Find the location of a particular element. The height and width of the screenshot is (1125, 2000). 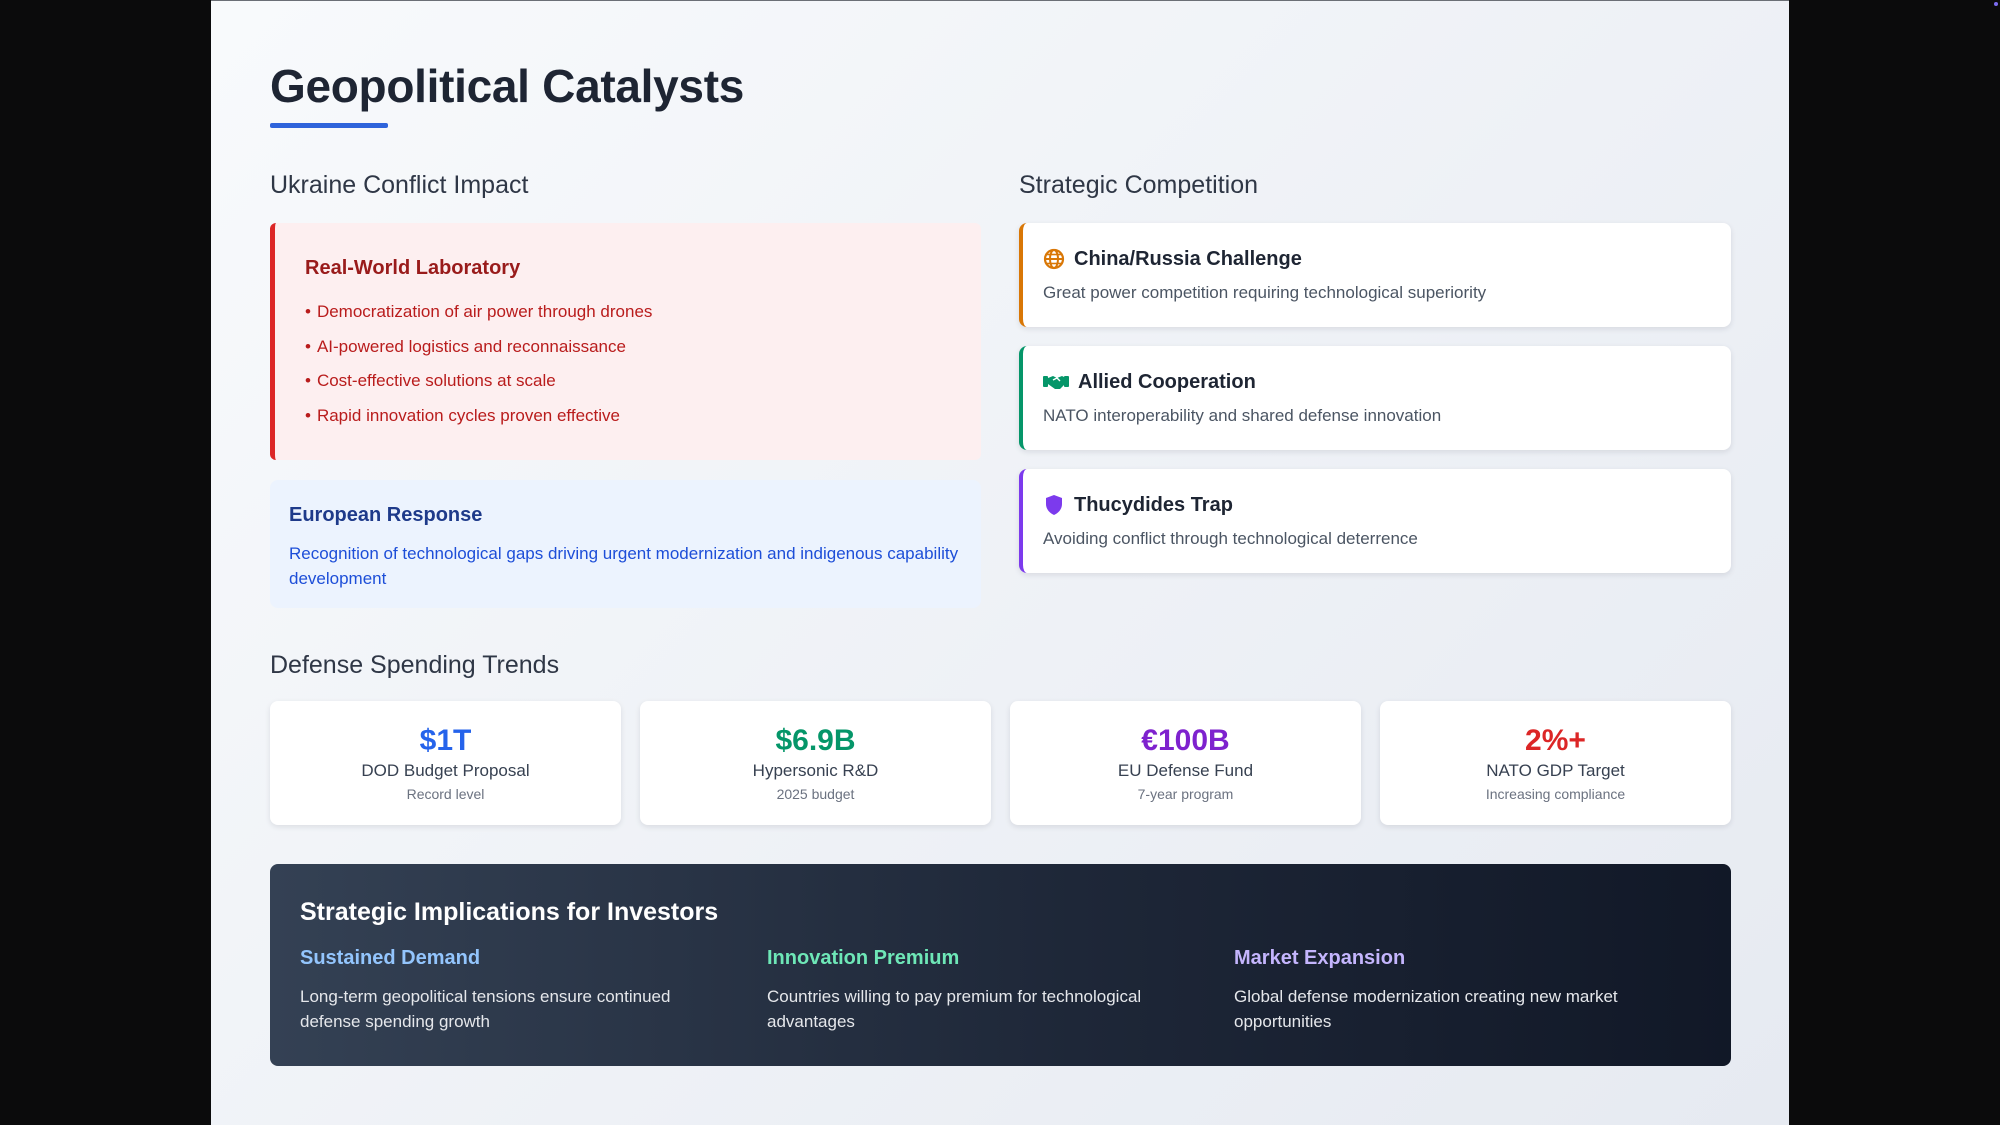

stat-card-dod-budget: $1T DOD Budget Proposal Record level is located at coordinates (445, 763).